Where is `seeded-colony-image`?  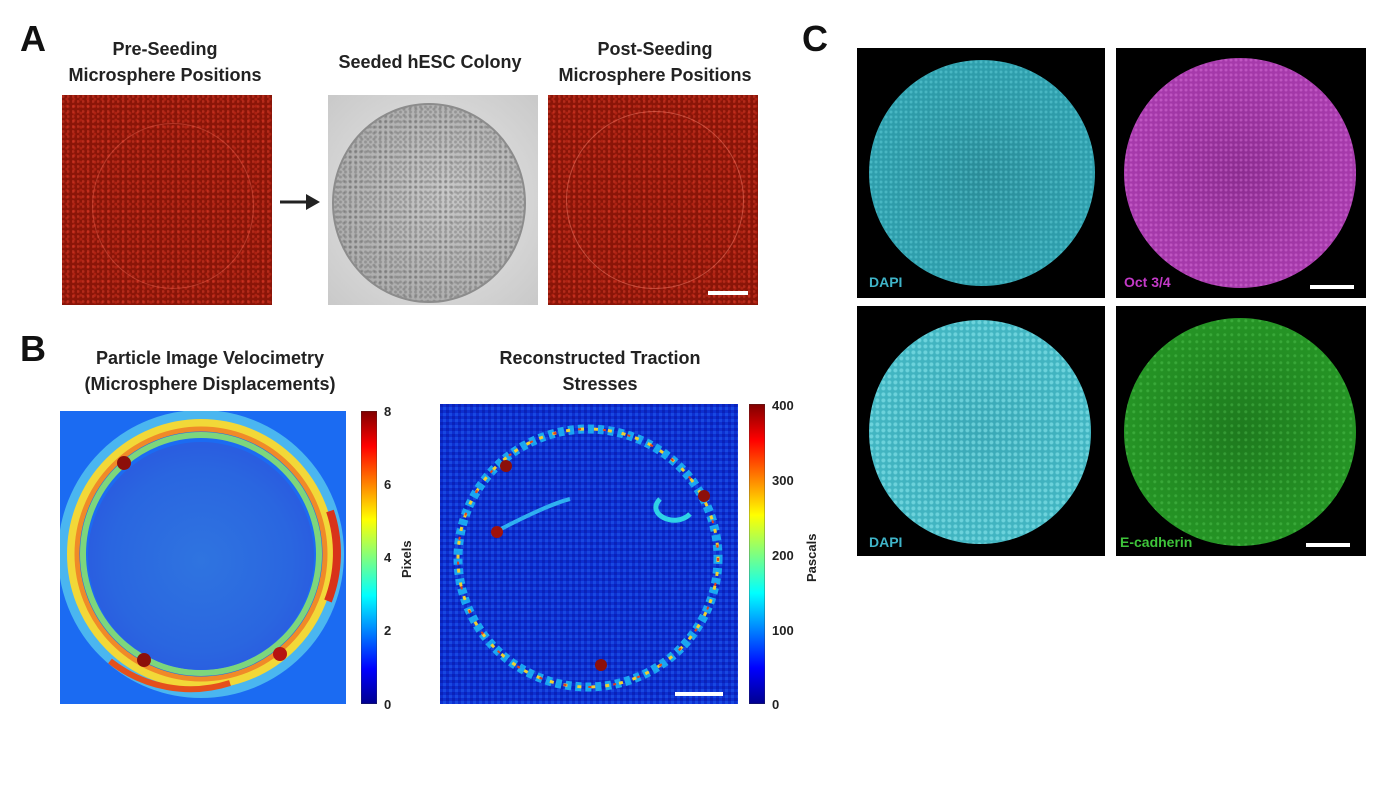 seeded-colony-image is located at coordinates (433, 200).